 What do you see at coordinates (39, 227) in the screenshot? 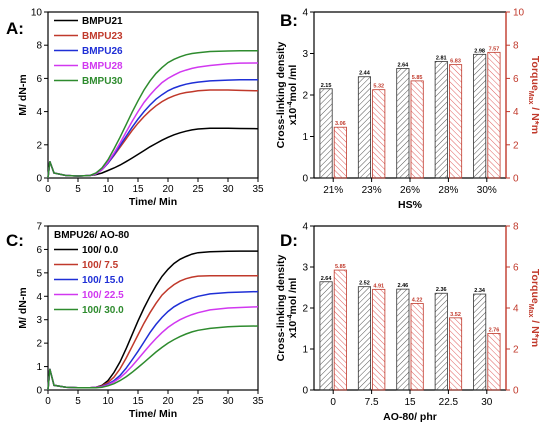
I see `y-tick-label: 7` at bounding box center [39, 227].